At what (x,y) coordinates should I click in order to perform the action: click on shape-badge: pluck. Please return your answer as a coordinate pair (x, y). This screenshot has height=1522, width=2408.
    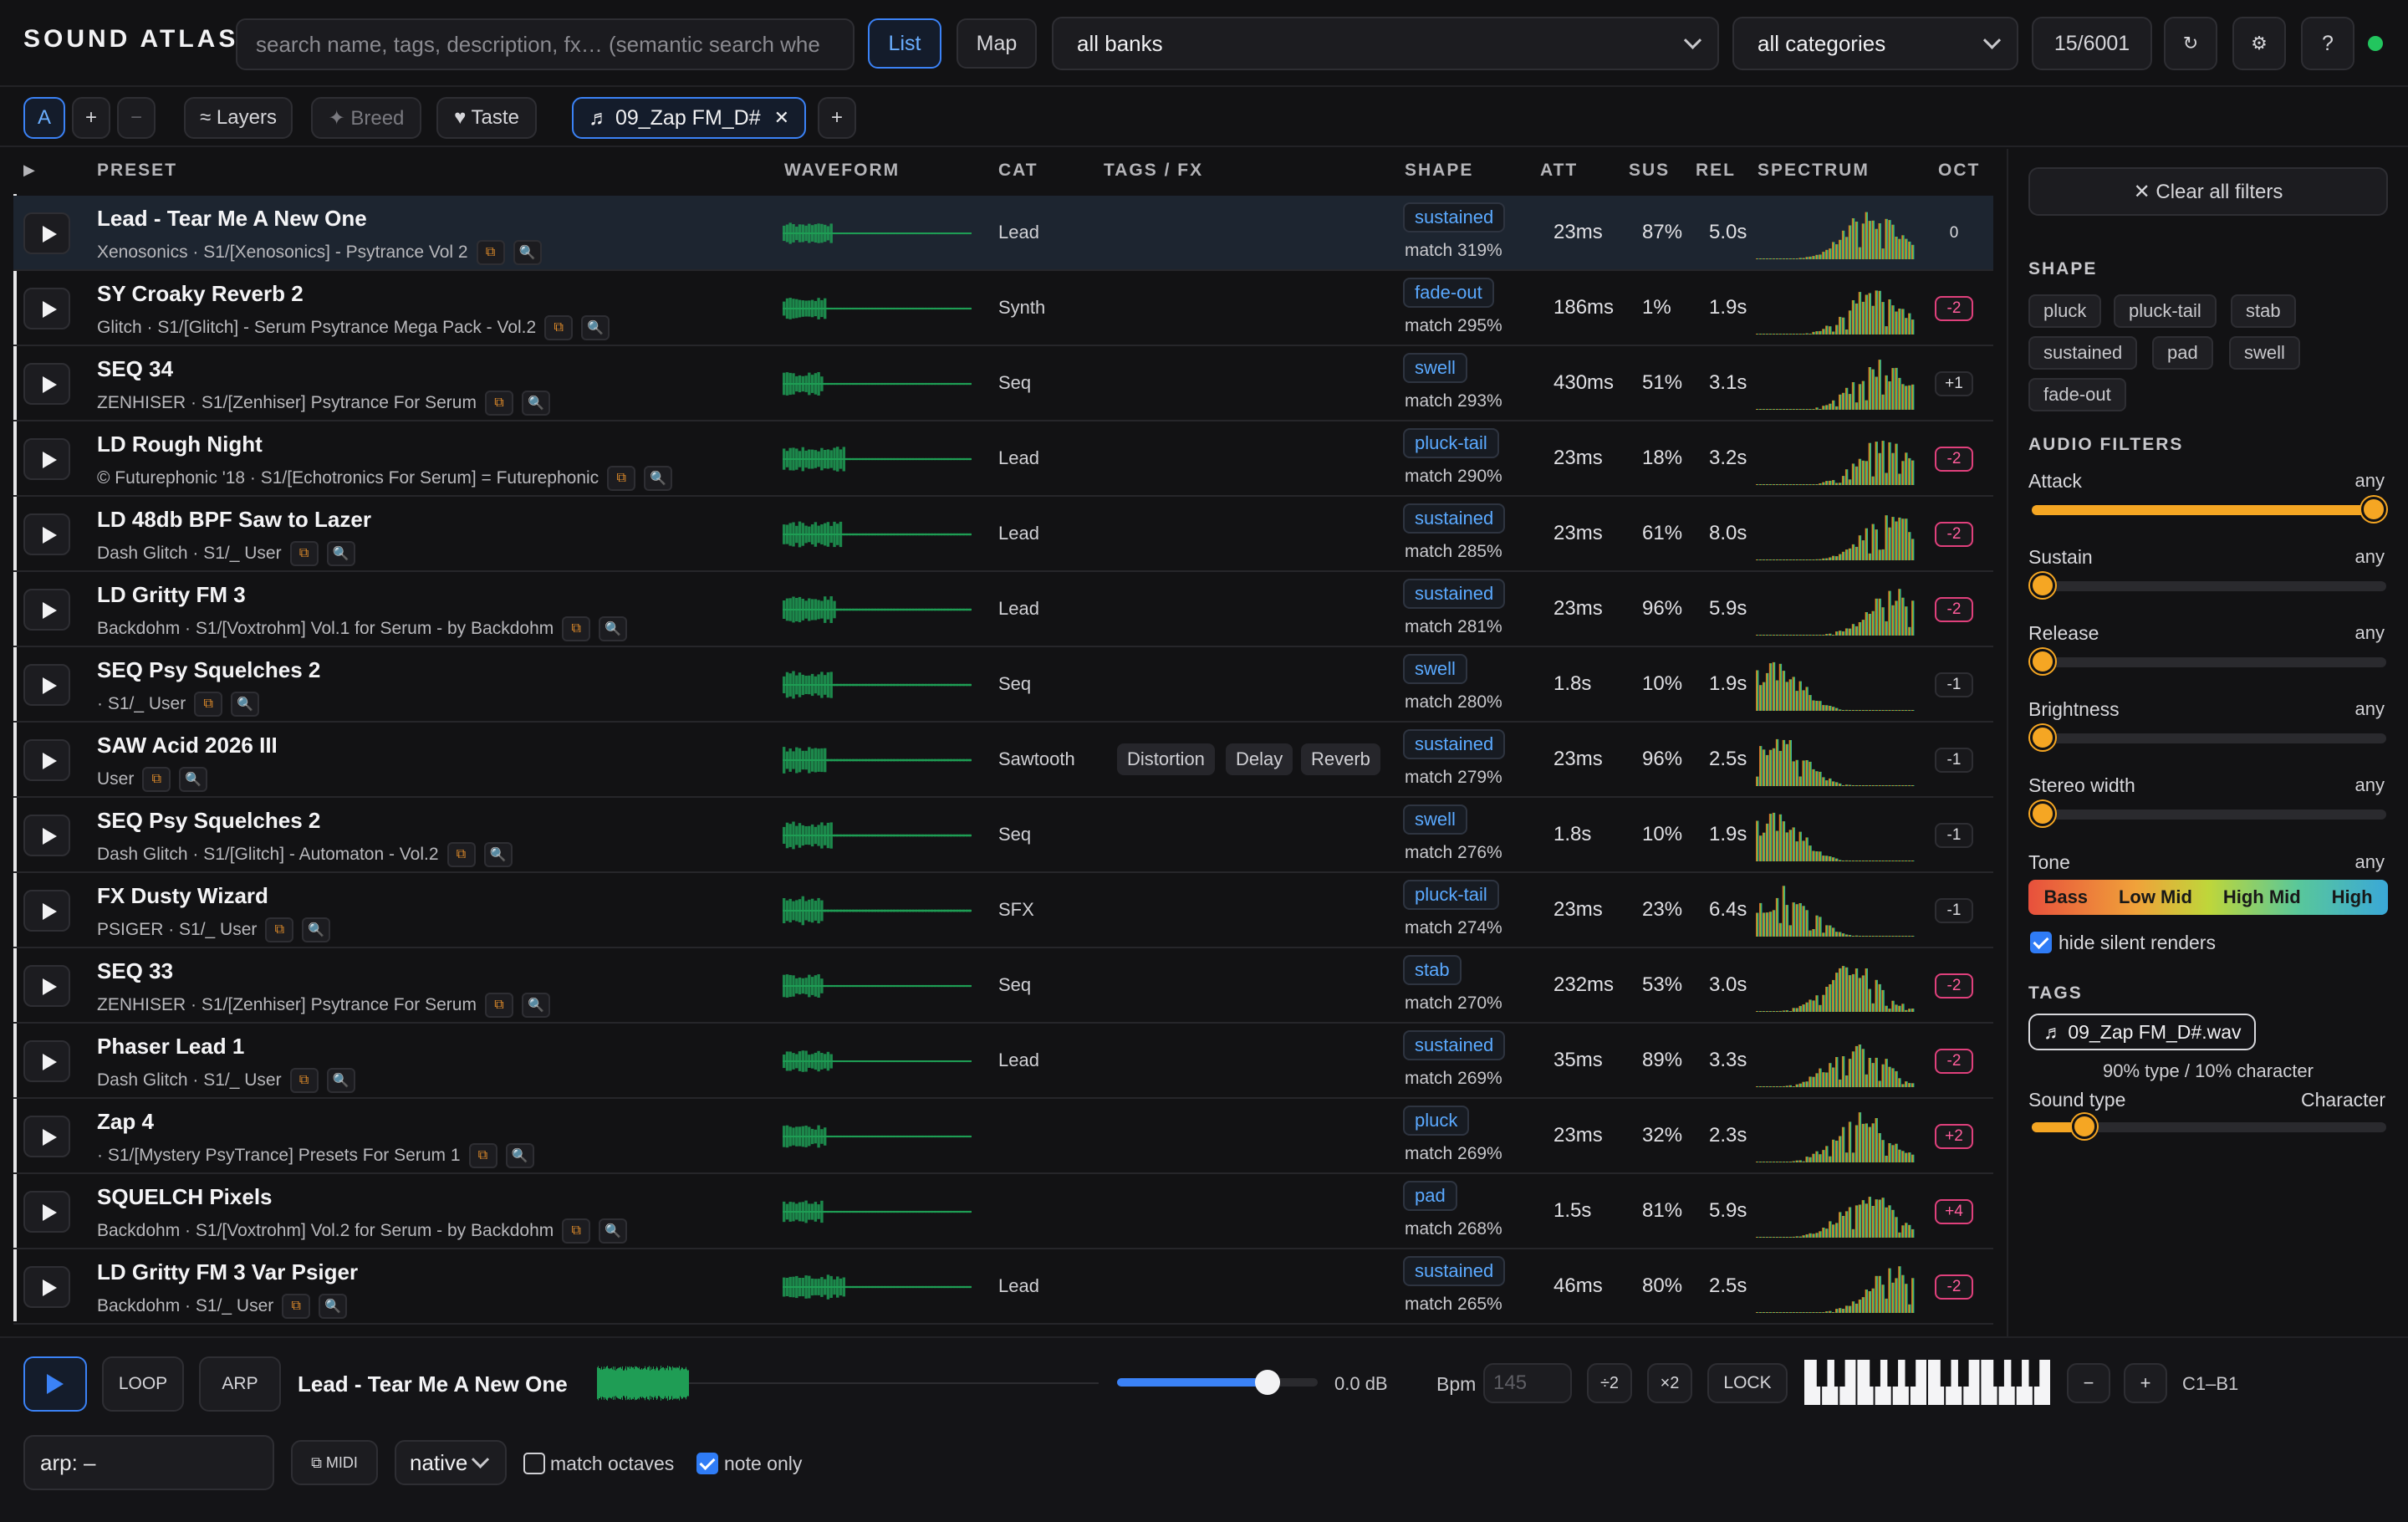
    Looking at the image, I should click on (1436, 1121).